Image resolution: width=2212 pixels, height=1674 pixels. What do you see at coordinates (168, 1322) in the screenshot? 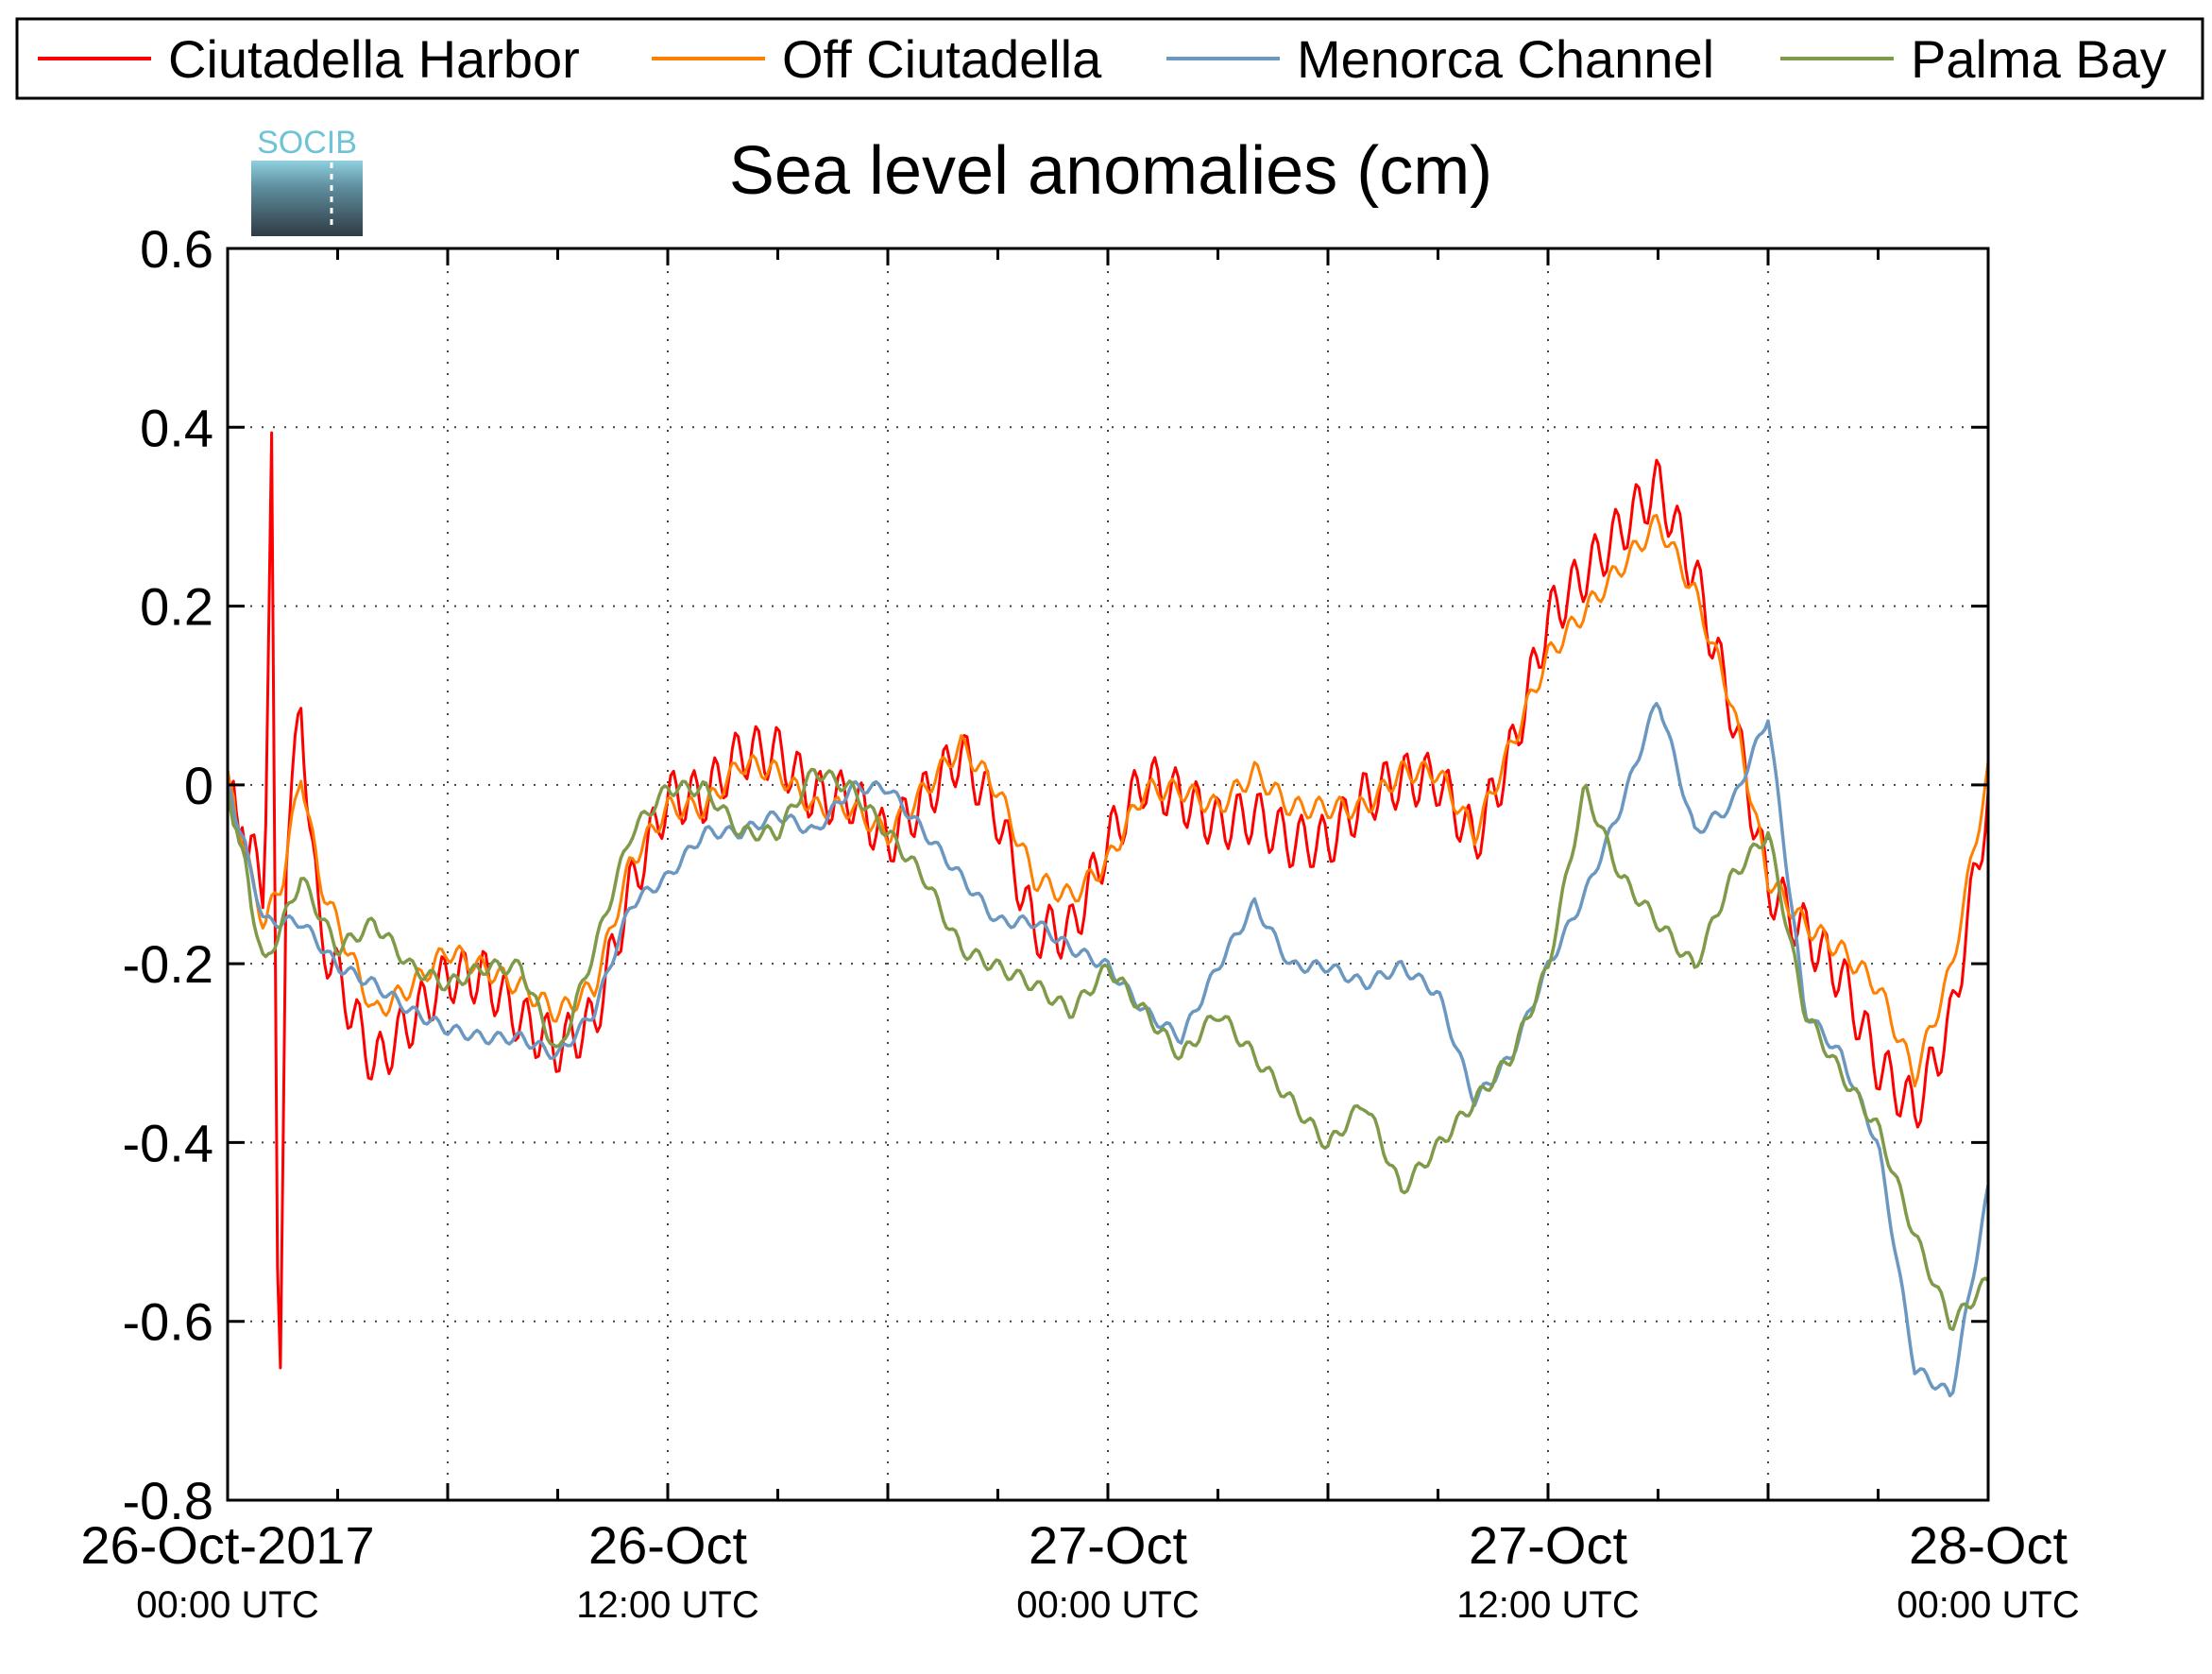
I see `y-tick-label: -0.6` at bounding box center [168, 1322].